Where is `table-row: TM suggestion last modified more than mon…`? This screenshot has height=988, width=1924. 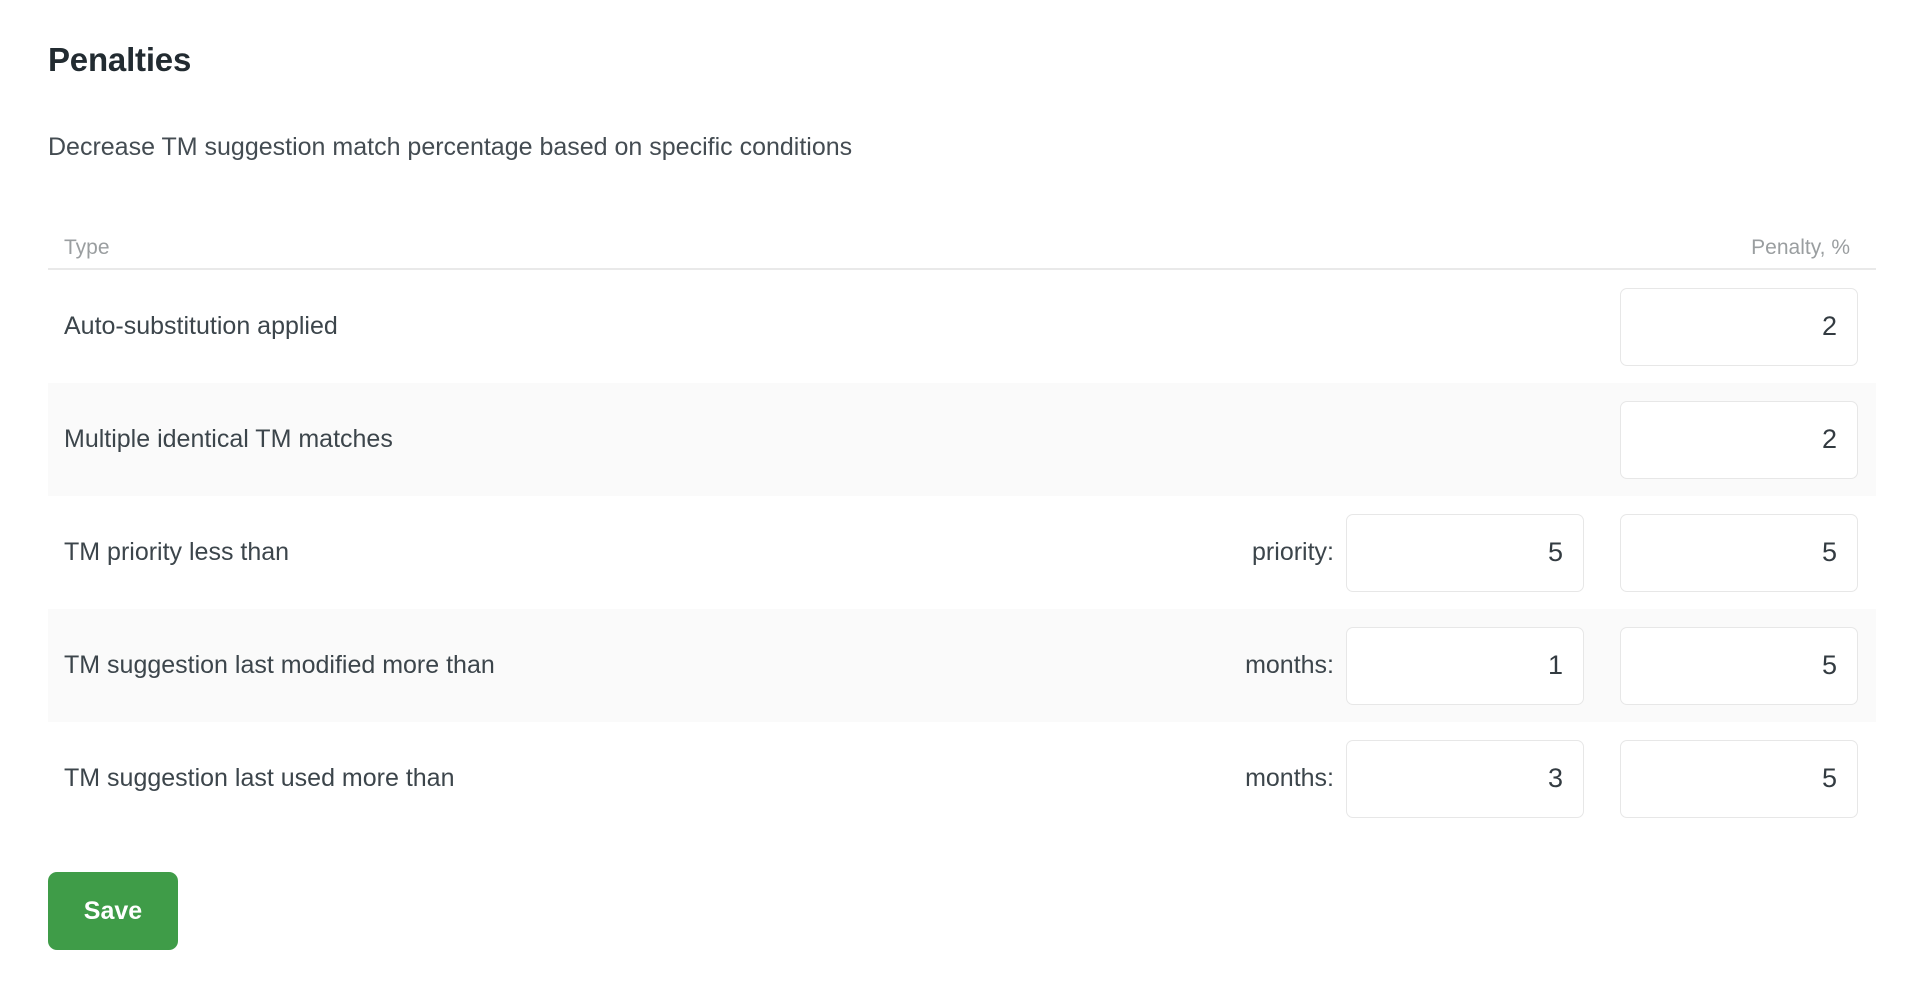 table-row: TM suggestion last modified more than mon… is located at coordinates (962, 665).